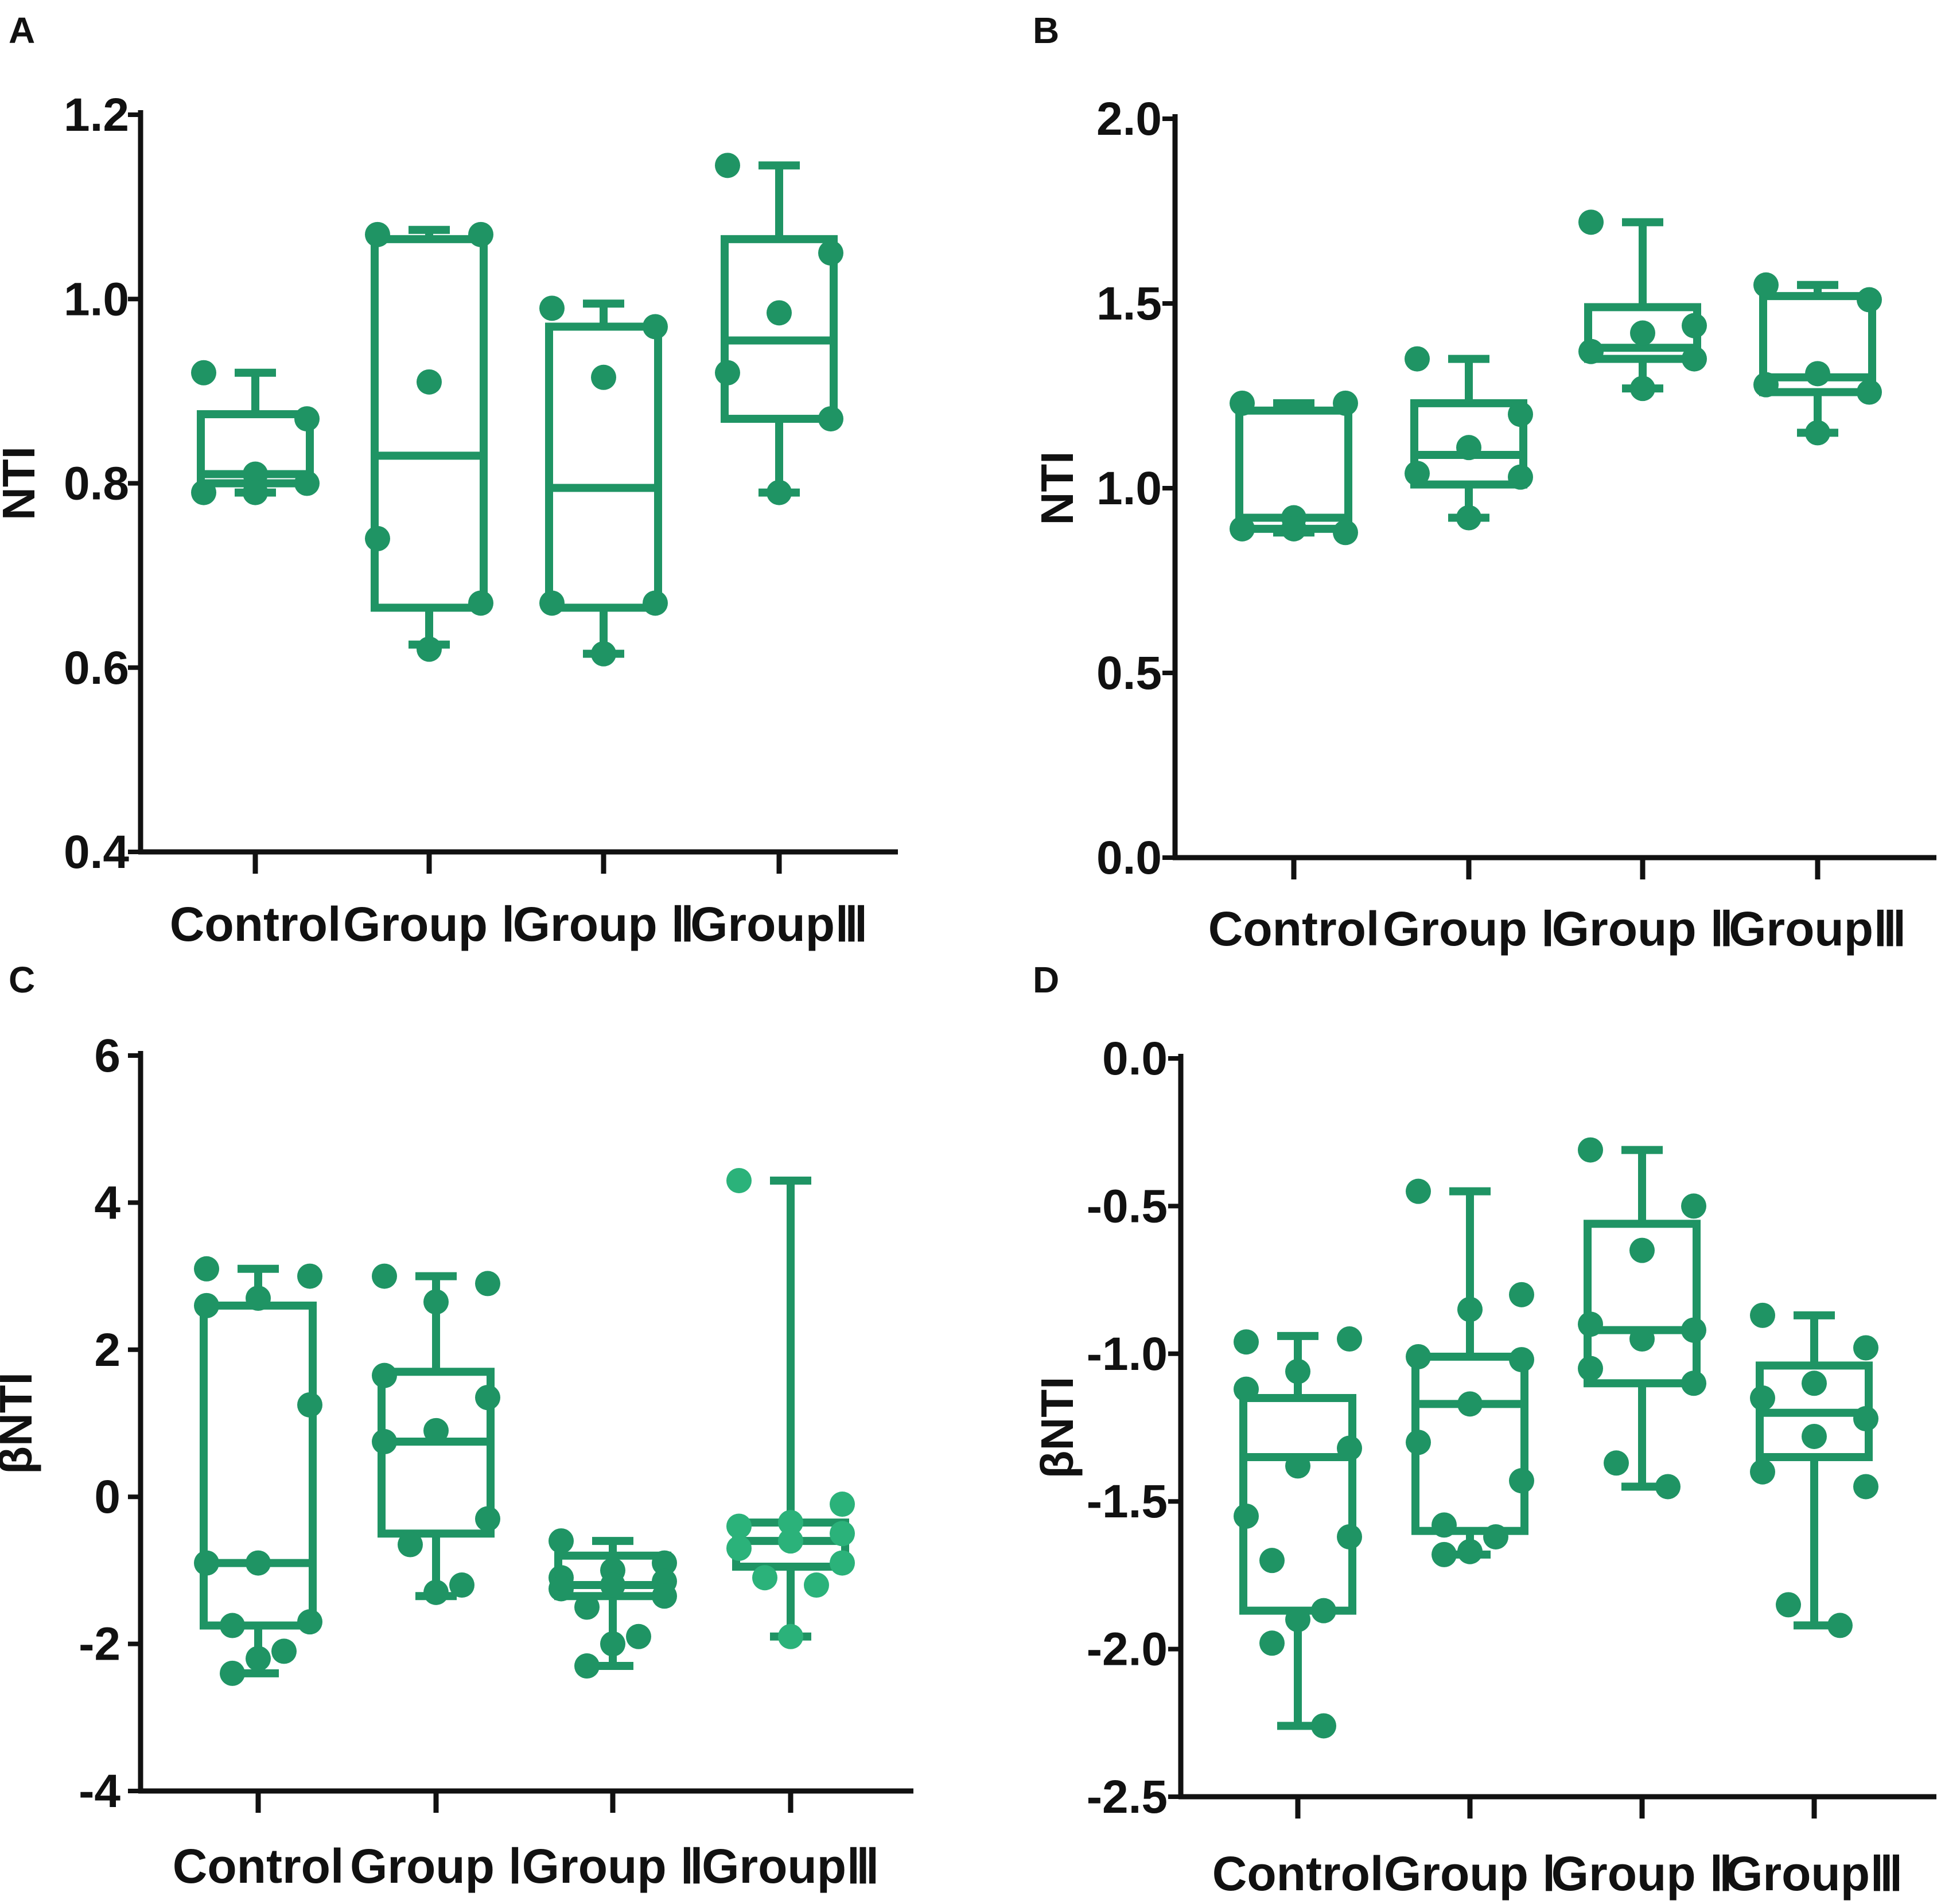 The width and height of the screenshot is (1941, 1904). What do you see at coordinates (96, 115) in the screenshot?
I see `y-tick-label: 1.2` at bounding box center [96, 115].